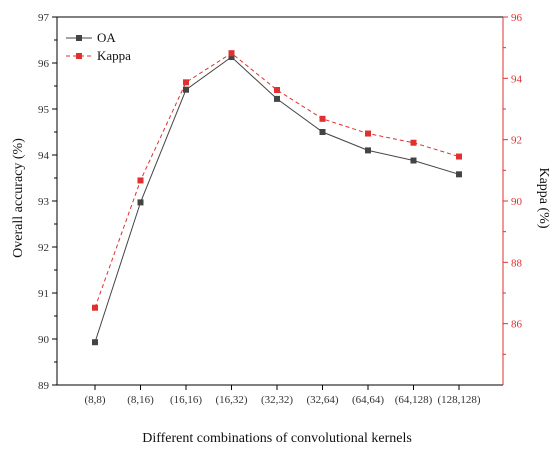  What do you see at coordinates (44, 110) in the screenshot?
I see `y-left-tick-label: 95` at bounding box center [44, 110].